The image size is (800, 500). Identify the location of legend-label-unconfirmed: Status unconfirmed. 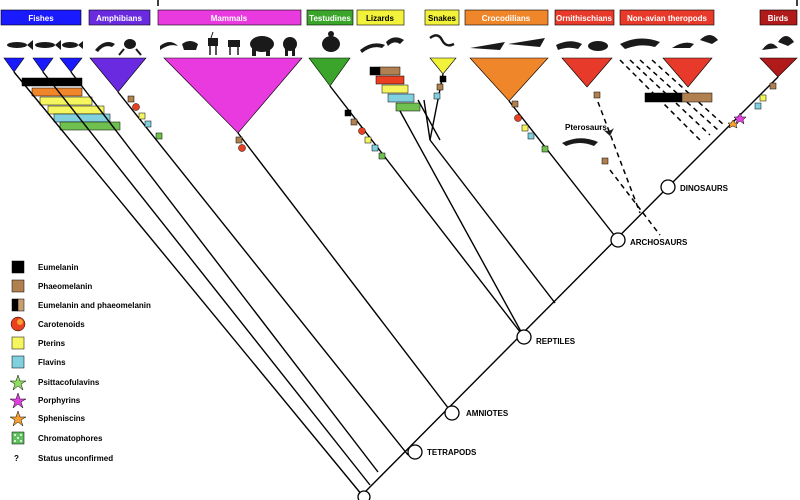
(75, 458).